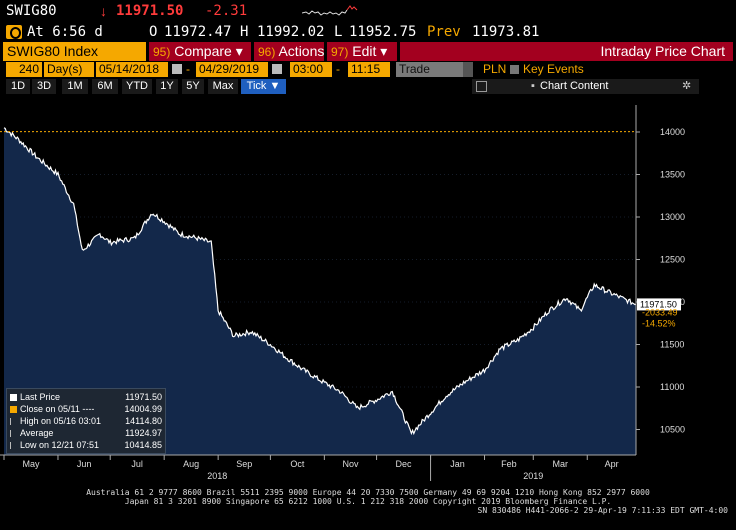 This screenshot has width=736, height=530. What do you see at coordinates (162, 52) in the screenshot?
I see `compare-number: 95)` at bounding box center [162, 52].